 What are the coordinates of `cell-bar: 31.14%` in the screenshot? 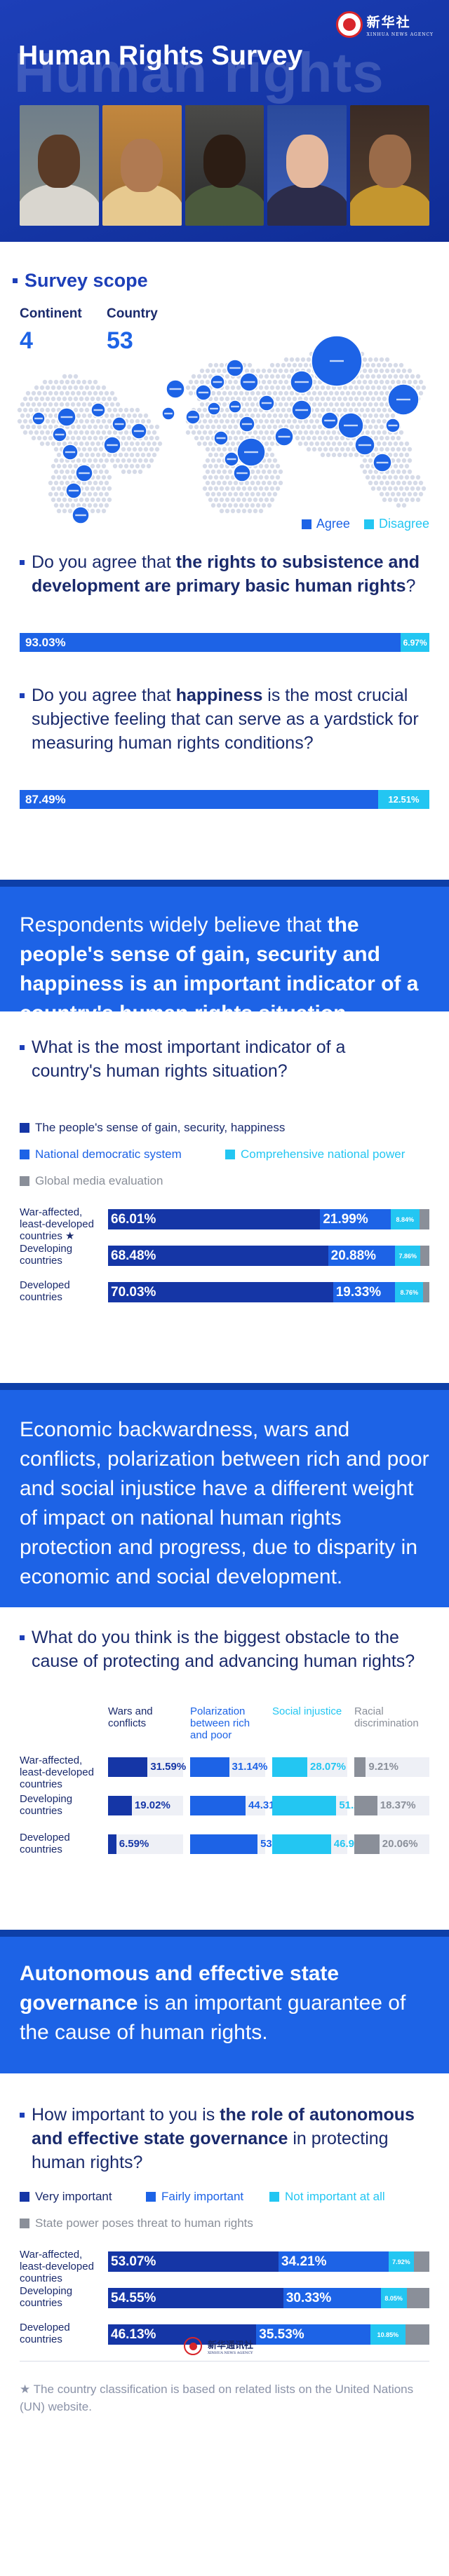 It's located at (228, 1767).